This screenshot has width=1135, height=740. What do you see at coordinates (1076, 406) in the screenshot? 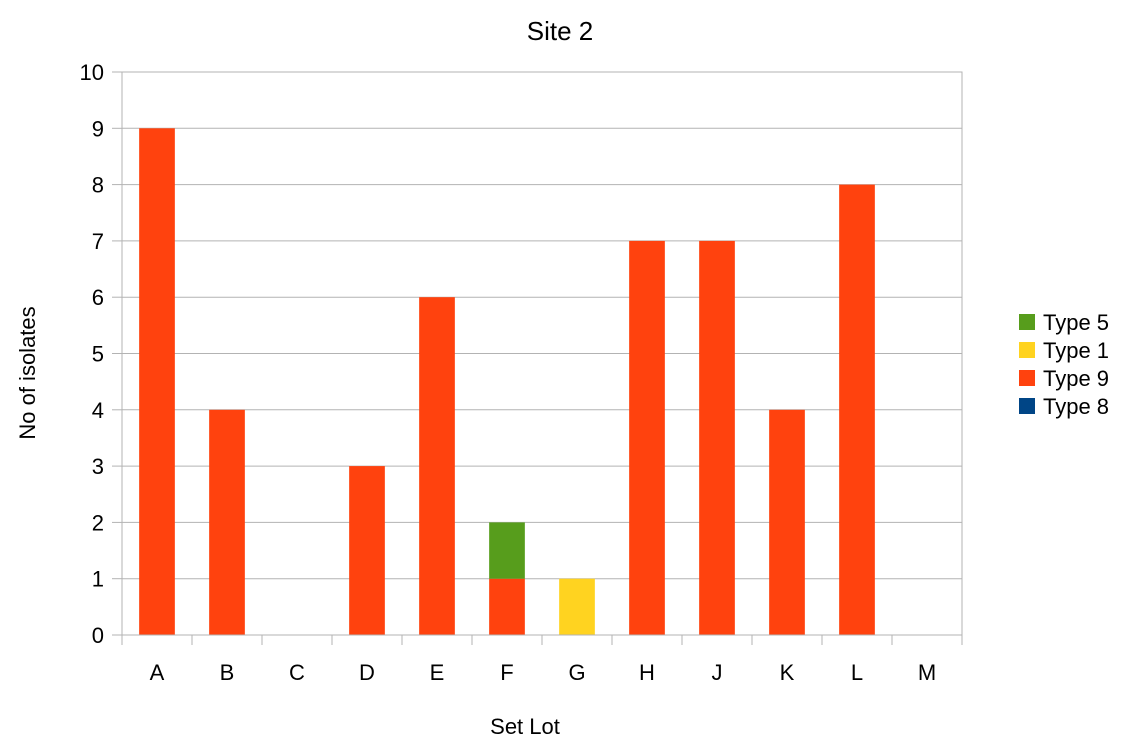
I see `legend-label-type-8: Type 8` at bounding box center [1076, 406].